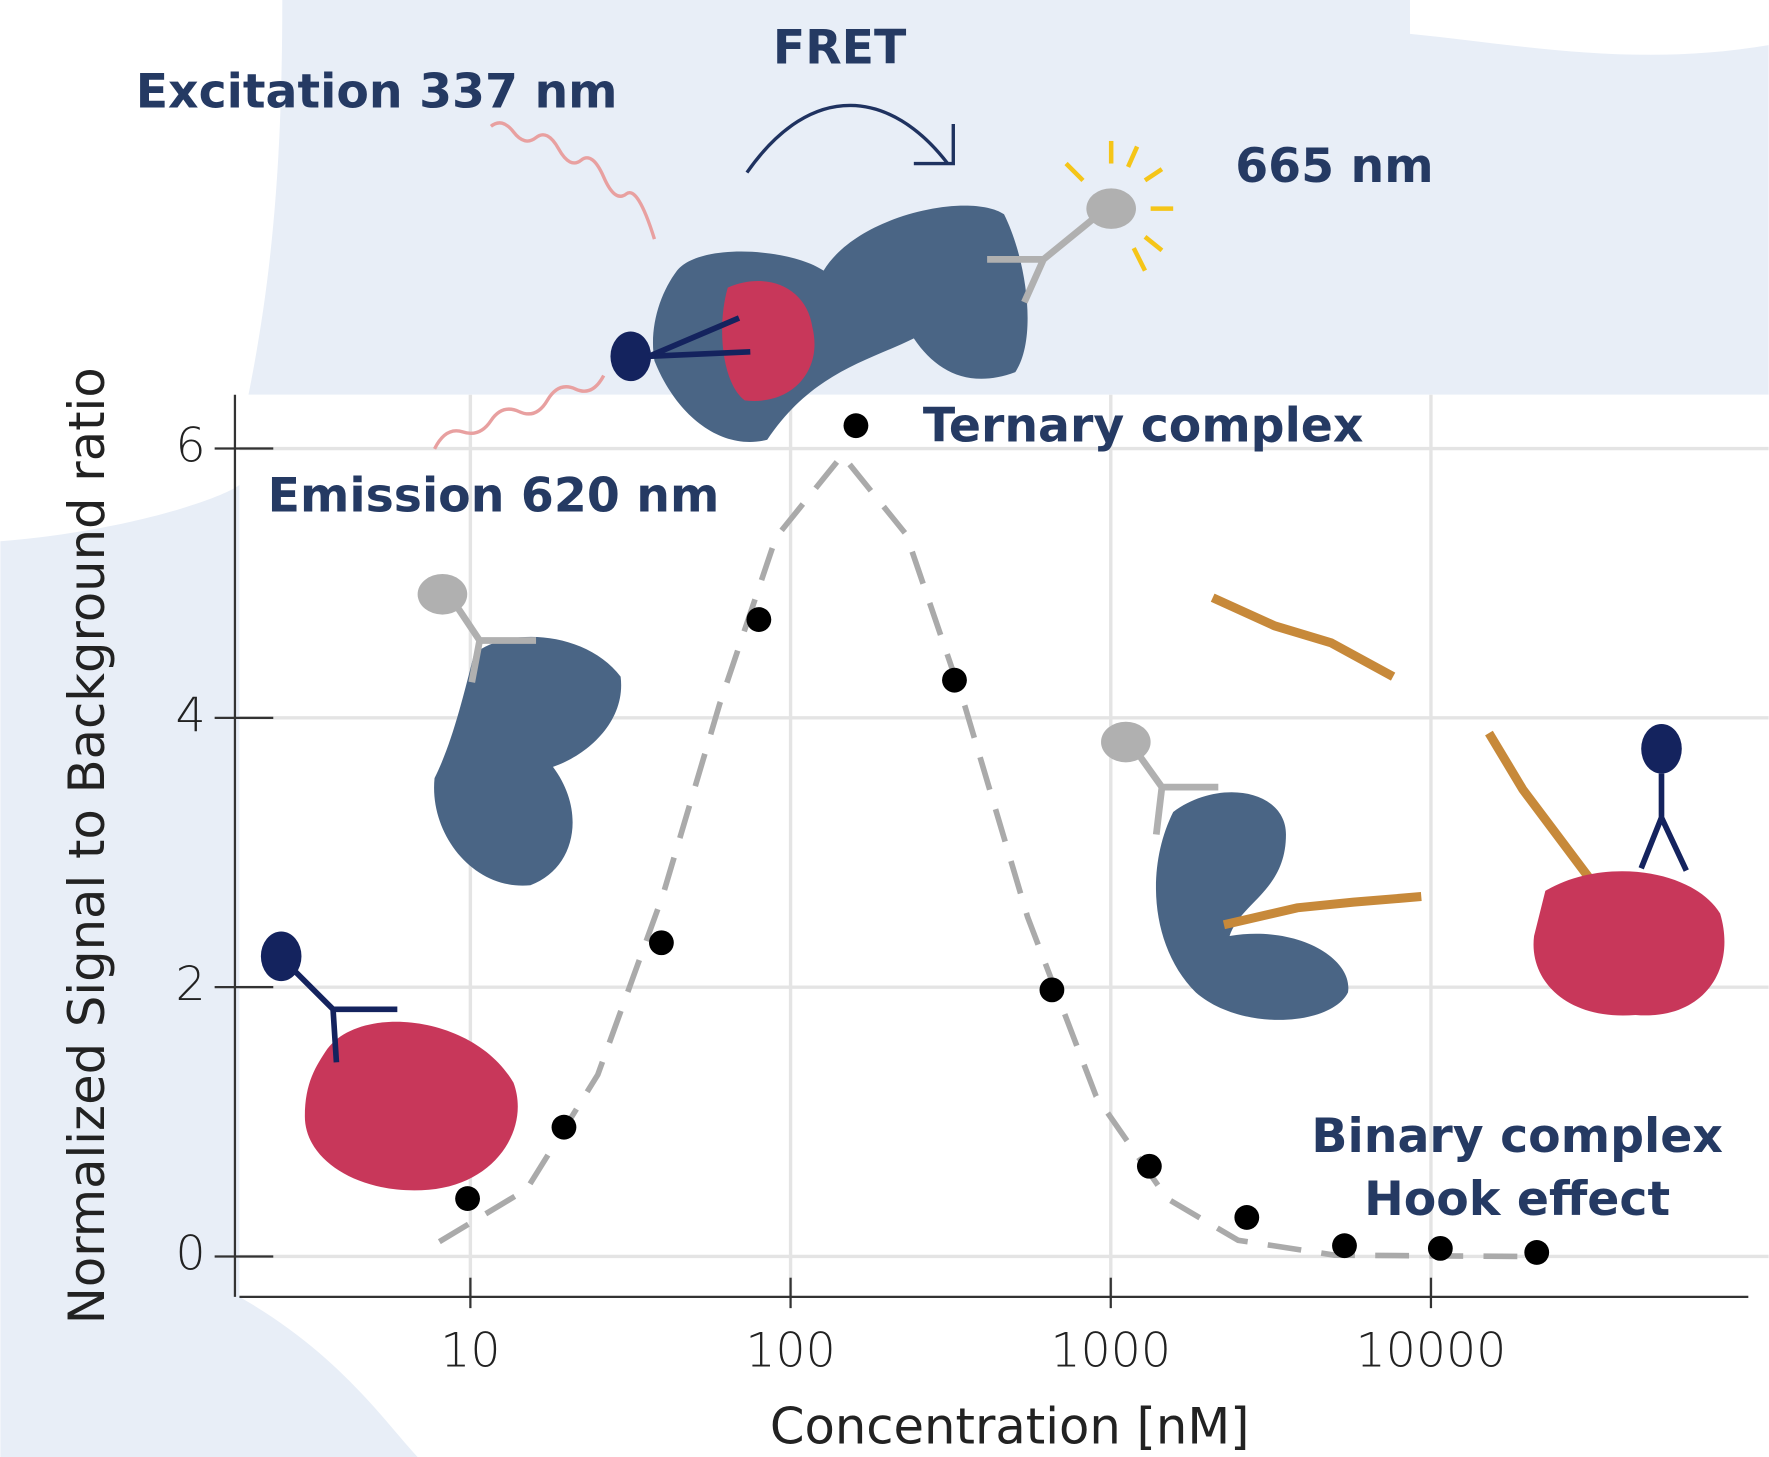 The width and height of the screenshot is (1769, 1457). I want to click on x-tick-label: 10000, so click(1431, 1350).